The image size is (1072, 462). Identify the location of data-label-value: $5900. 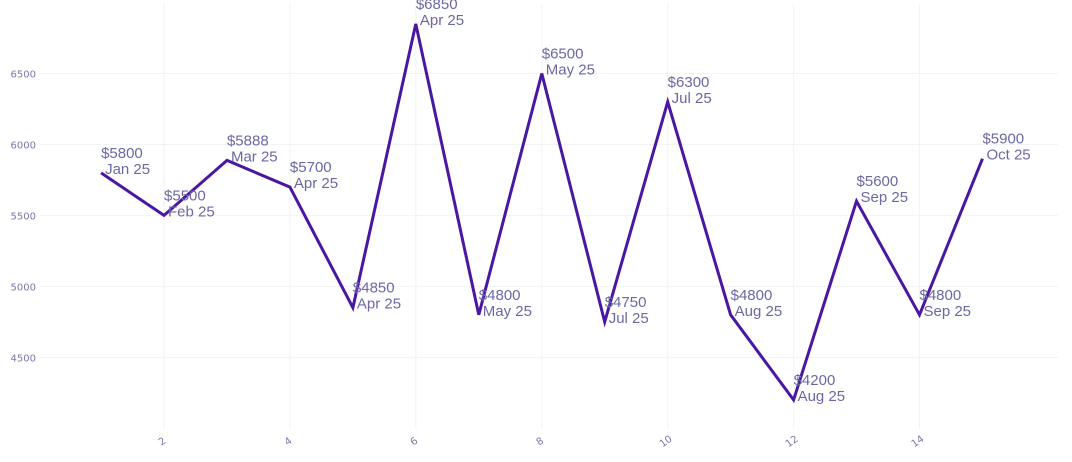
(1003, 139).